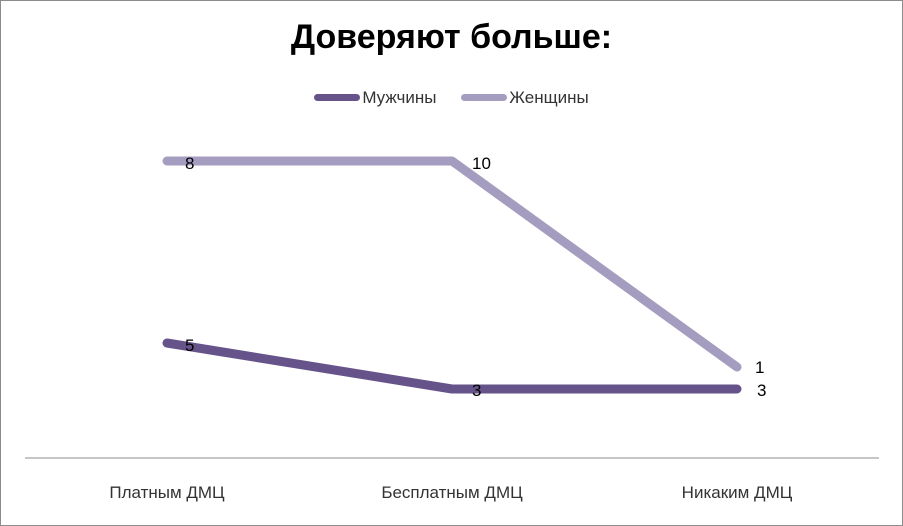 The image size is (903, 526). I want to click on series-line-men, so click(452, 366).